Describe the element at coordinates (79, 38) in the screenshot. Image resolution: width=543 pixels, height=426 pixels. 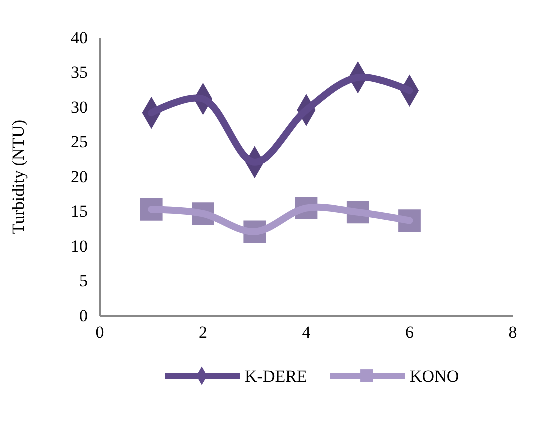
I see `y-tick-label: 40` at that location.